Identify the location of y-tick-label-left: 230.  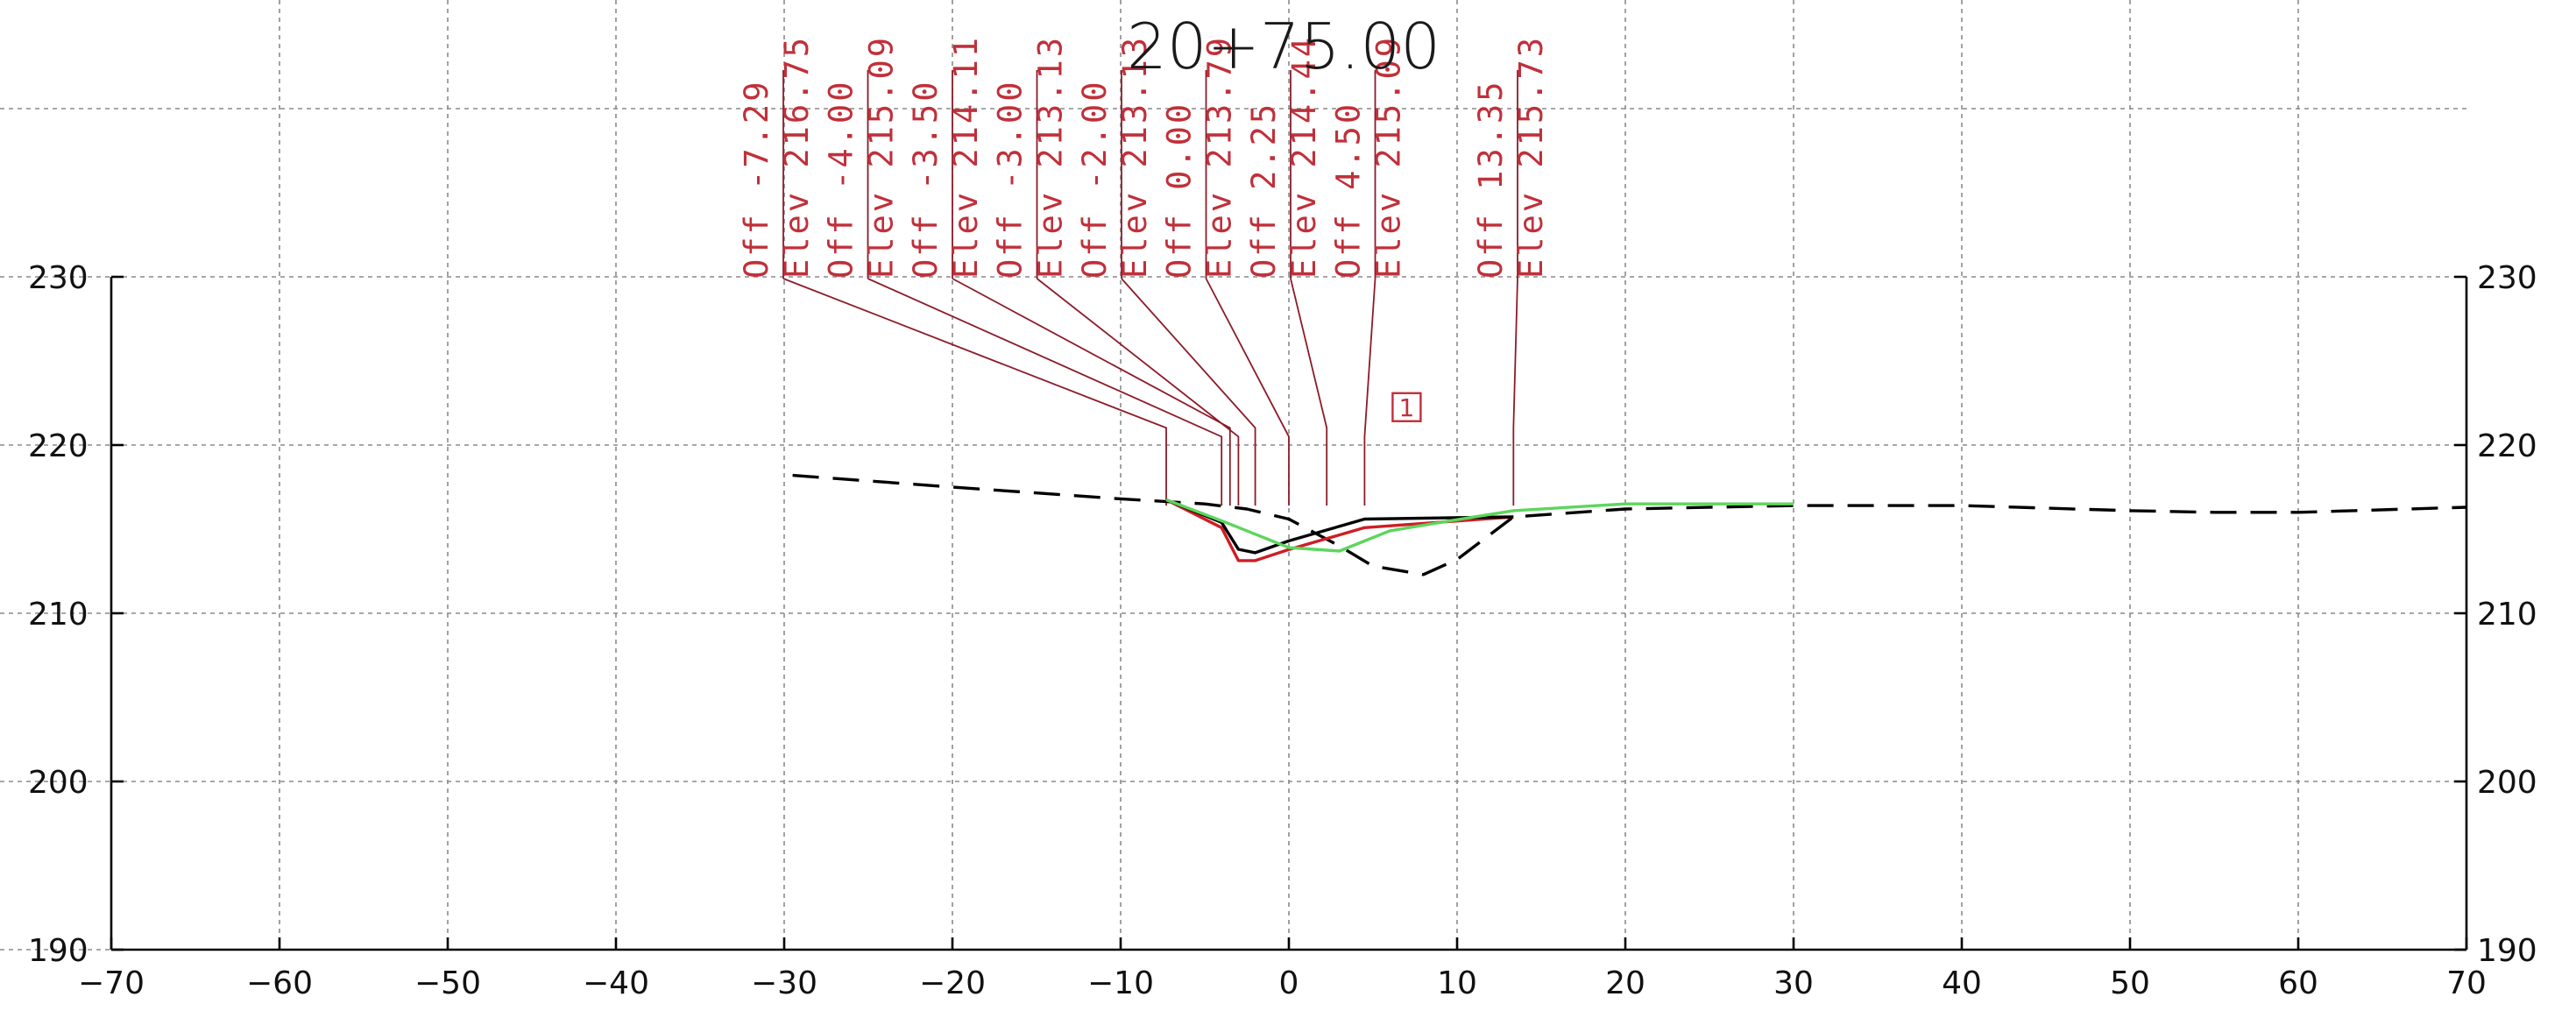
(58, 278).